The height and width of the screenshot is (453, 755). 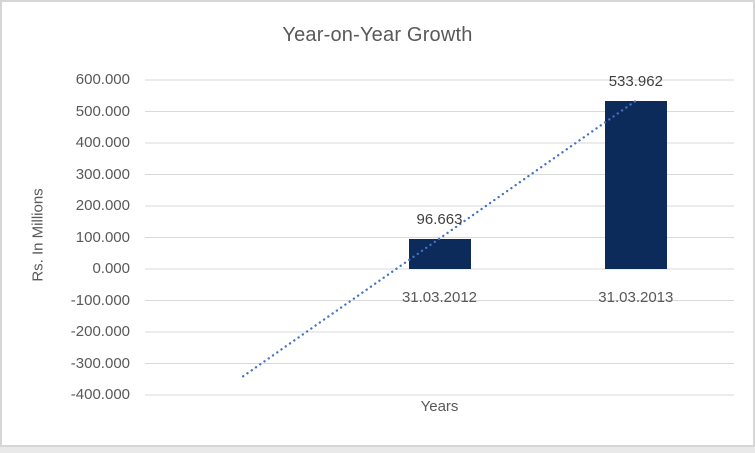 What do you see at coordinates (100, 300) in the screenshot?
I see `y-tick-label: -100.000` at bounding box center [100, 300].